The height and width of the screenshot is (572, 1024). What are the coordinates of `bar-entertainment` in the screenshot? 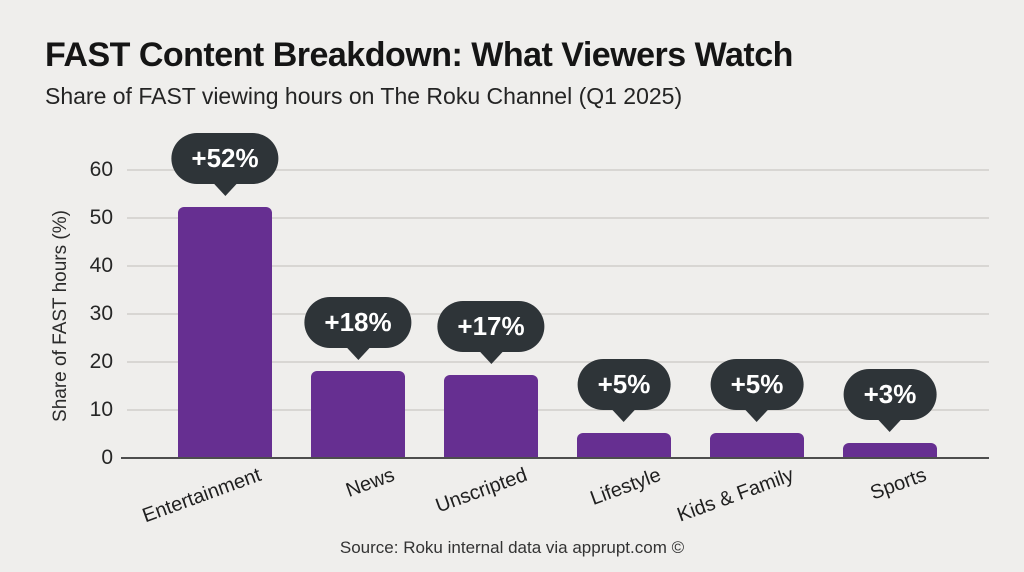 It's located at (225, 332).